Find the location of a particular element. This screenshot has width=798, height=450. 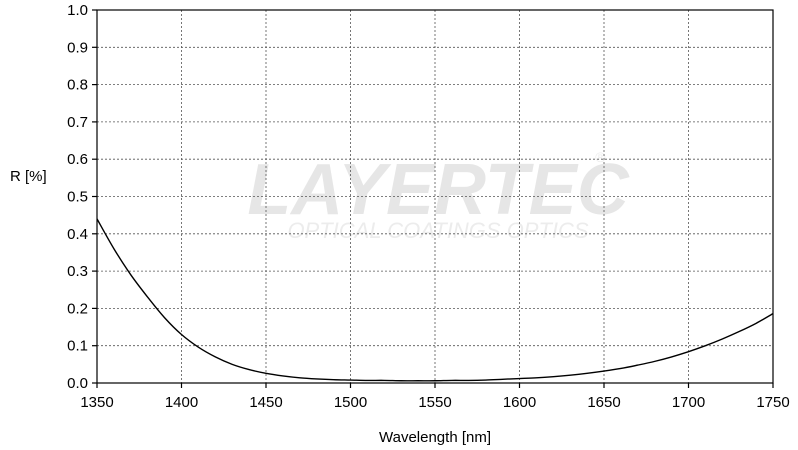

y-tick-label: 1.0 is located at coordinates (77, 10).